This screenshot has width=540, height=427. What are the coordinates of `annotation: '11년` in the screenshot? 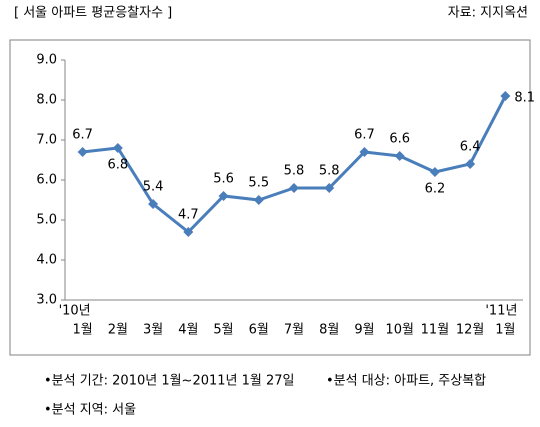 It's located at (501, 311).